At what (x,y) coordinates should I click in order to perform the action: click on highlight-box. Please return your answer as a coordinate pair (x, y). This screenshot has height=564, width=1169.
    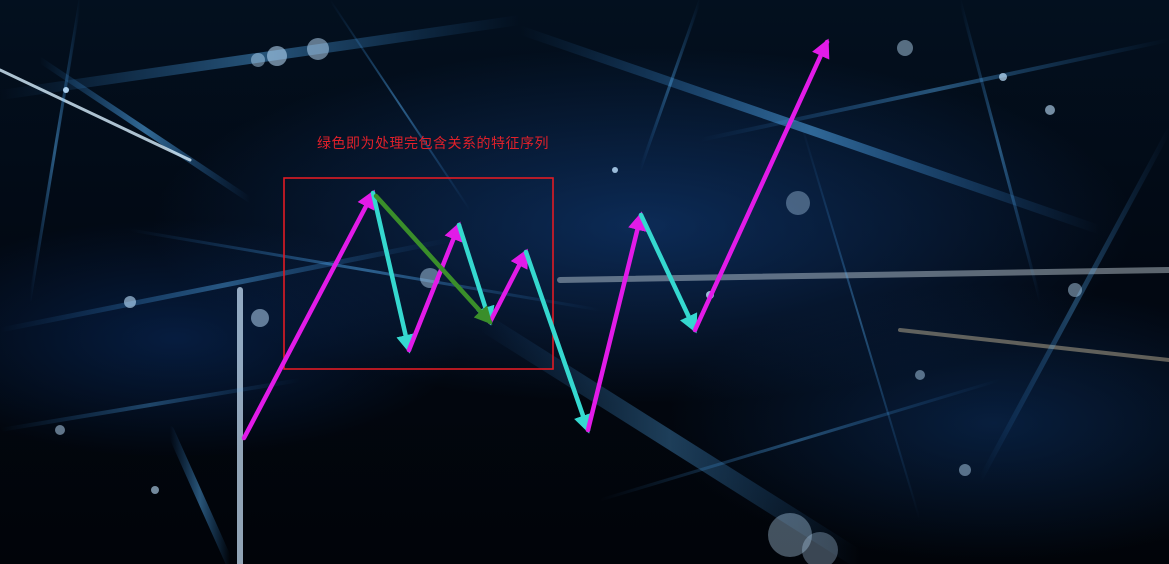
    Looking at the image, I should click on (418, 273).